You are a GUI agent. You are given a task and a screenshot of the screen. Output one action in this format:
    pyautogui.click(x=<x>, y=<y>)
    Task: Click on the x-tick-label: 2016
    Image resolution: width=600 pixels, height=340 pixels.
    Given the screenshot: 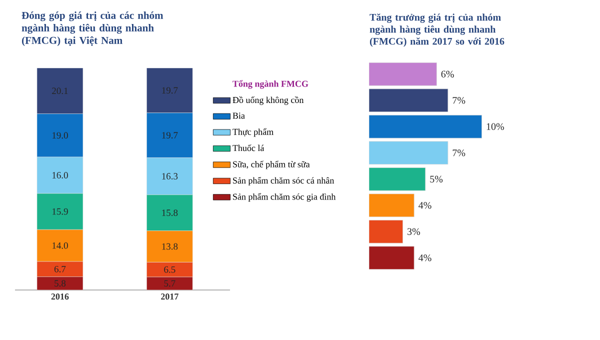 What is the action you would take?
    pyautogui.click(x=60, y=297)
    